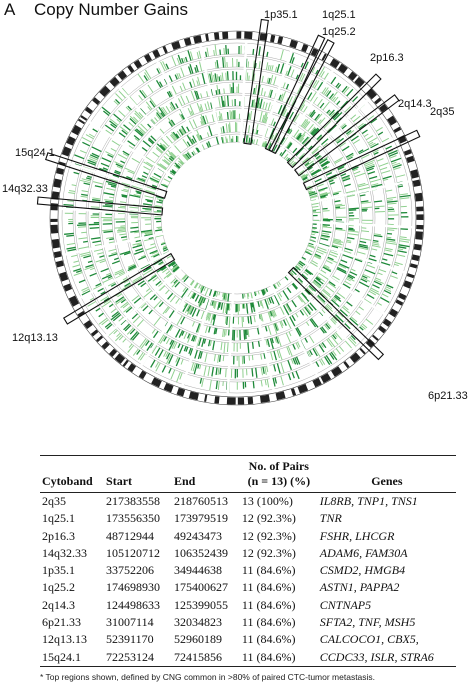  Describe the element at coordinates (61, 622) in the screenshot. I see `table-cell: 6p21.33` at that location.